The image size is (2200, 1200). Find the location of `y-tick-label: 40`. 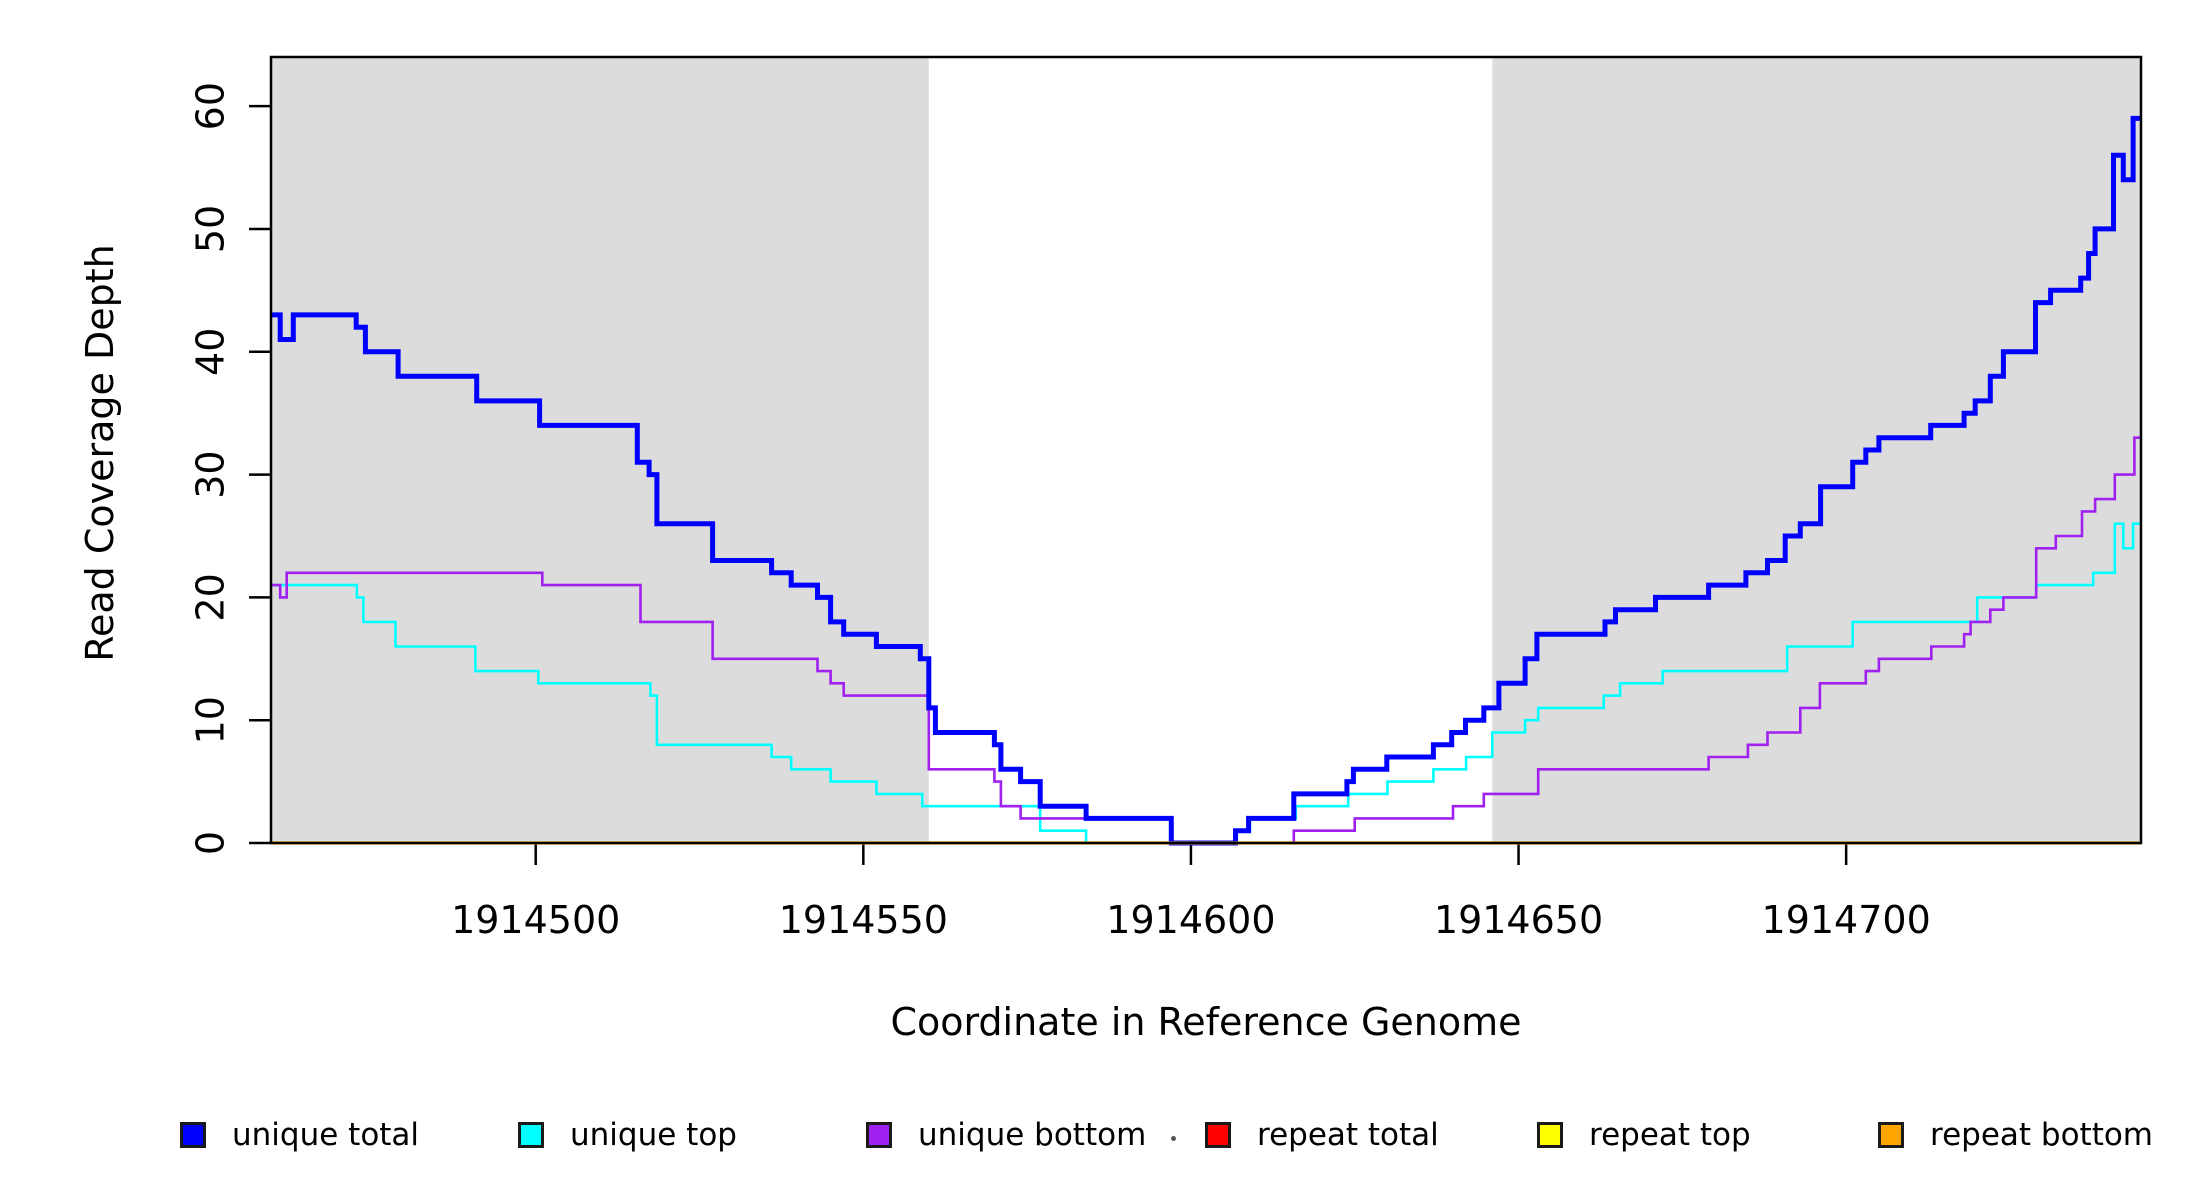

y-tick-label: 40 is located at coordinates (211, 352).